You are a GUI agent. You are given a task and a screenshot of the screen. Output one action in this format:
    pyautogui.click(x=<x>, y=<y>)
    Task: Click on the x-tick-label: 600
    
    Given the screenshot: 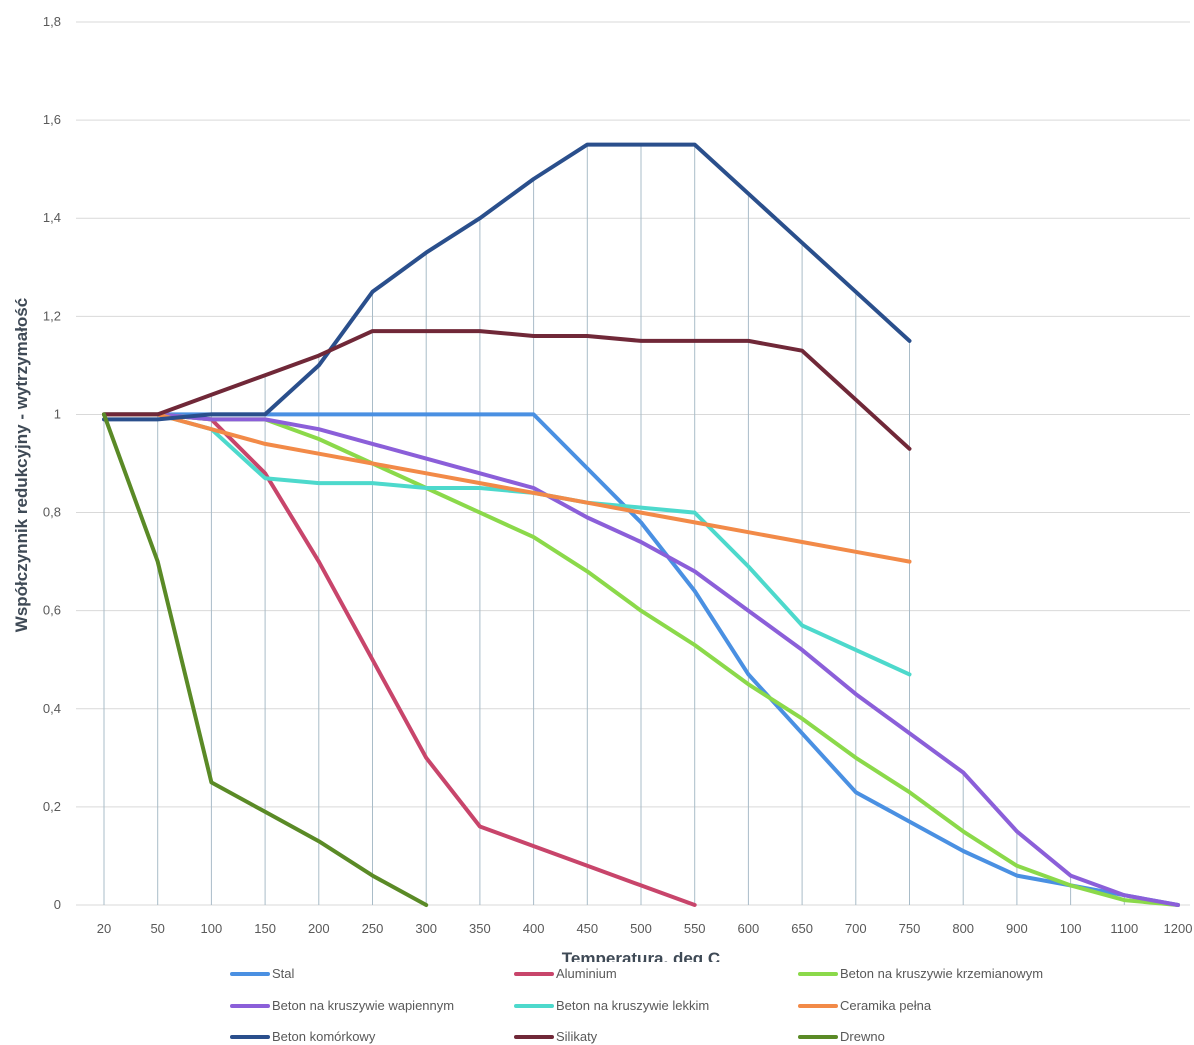 What is the action you would take?
    pyautogui.click(x=749, y=928)
    